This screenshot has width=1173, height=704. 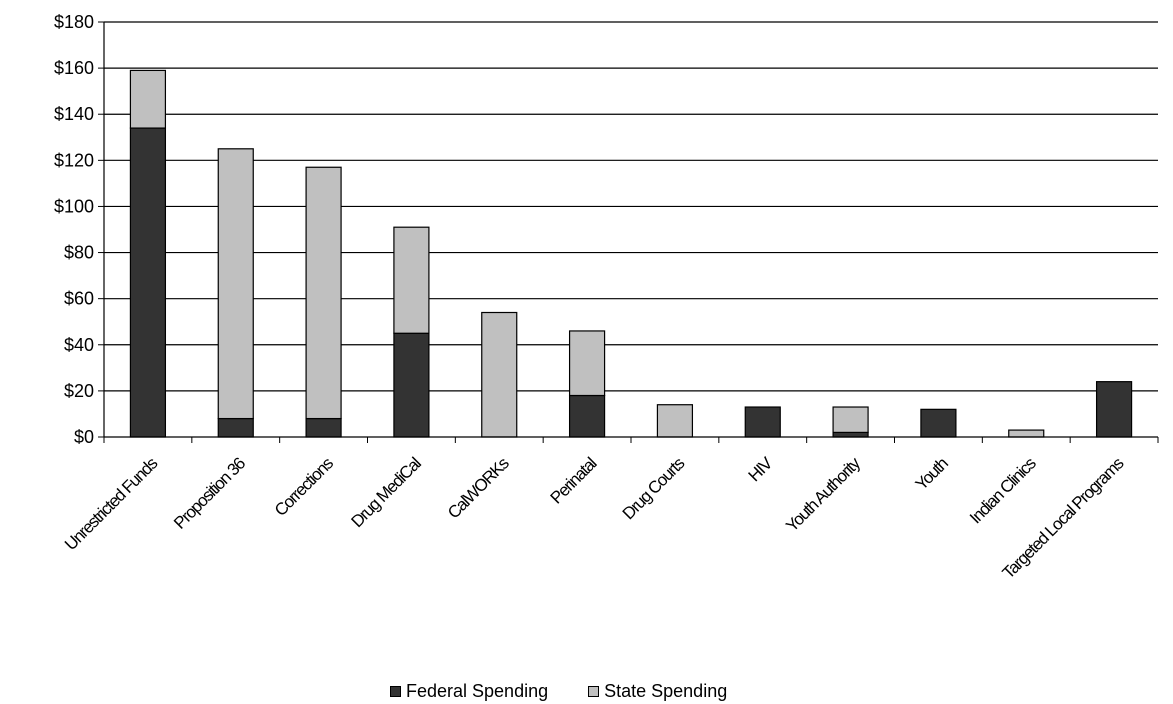 What do you see at coordinates (74, 68) in the screenshot?
I see `y-tick-label: $160` at bounding box center [74, 68].